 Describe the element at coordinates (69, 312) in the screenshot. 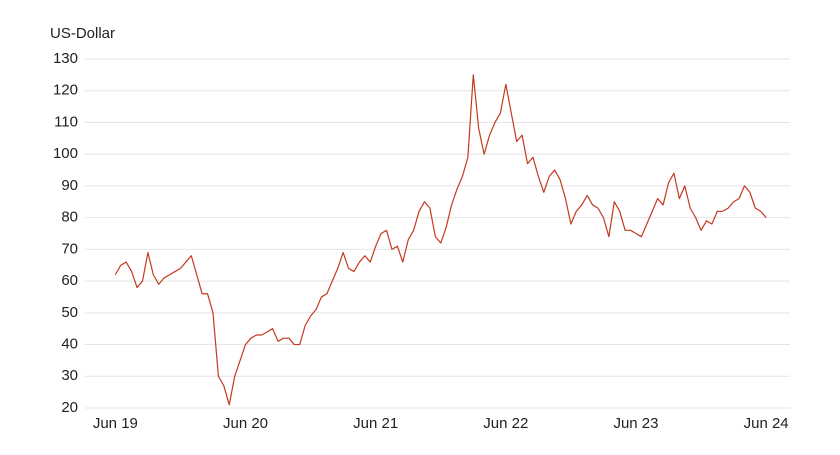

I see `y-tick-label: 50` at that location.